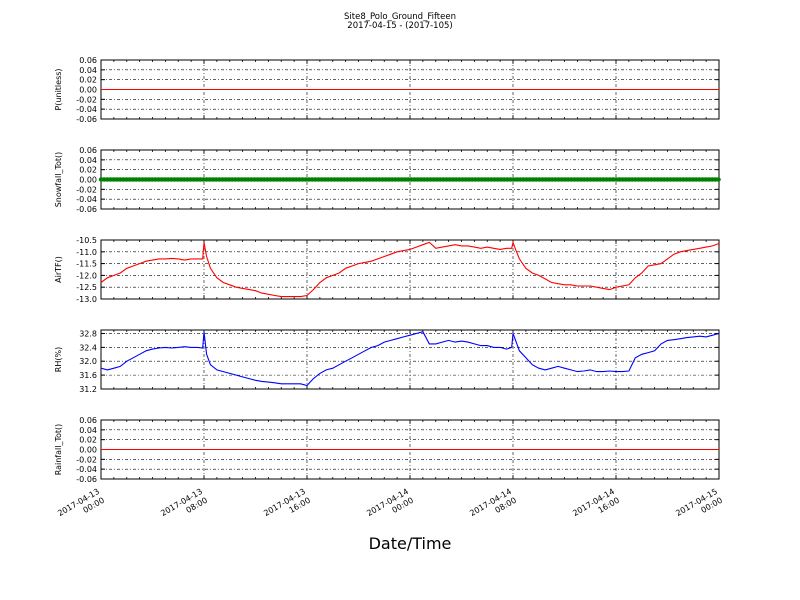 This screenshot has height=600, width=800. I want to click on y-tick-label: 32.4, so click(88, 347).